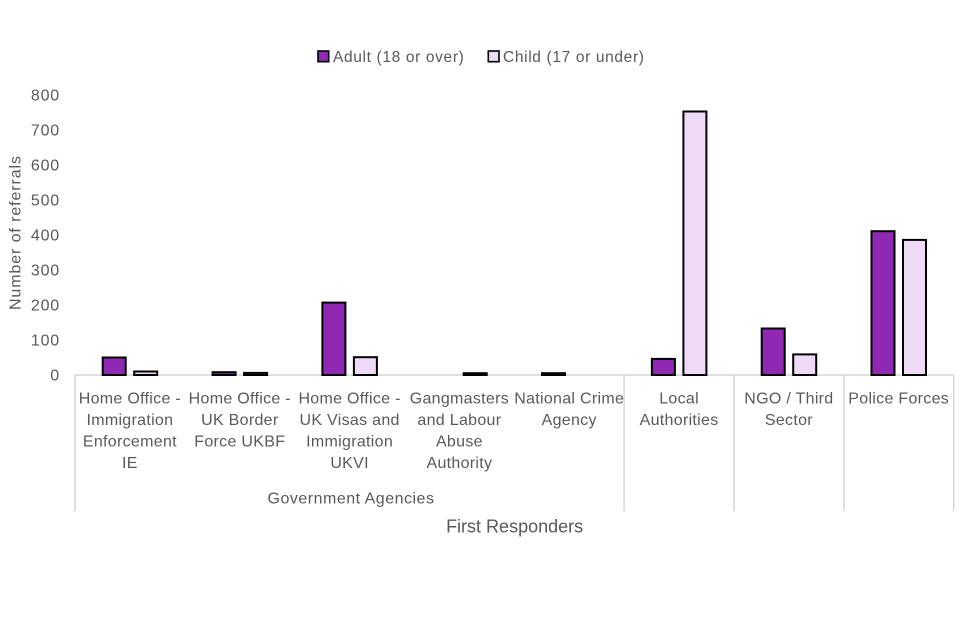  What do you see at coordinates (45, 340) in the screenshot?
I see `svg-text: 100` at bounding box center [45, 340].